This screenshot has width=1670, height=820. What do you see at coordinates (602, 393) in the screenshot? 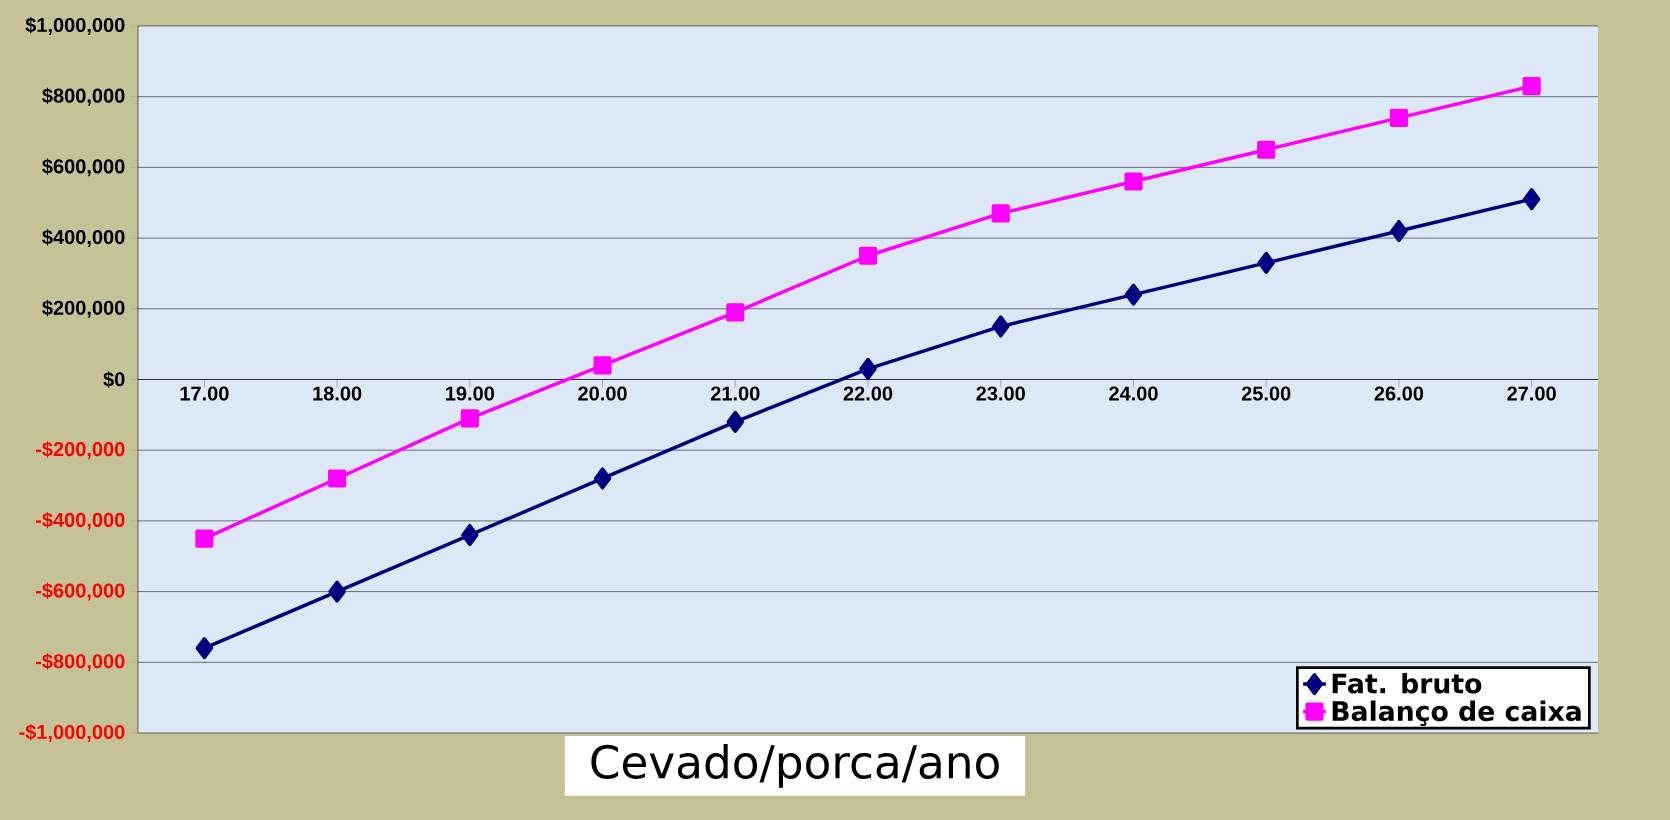
I see `x-tick-label: 20.00` at bounding box center [602, 393].